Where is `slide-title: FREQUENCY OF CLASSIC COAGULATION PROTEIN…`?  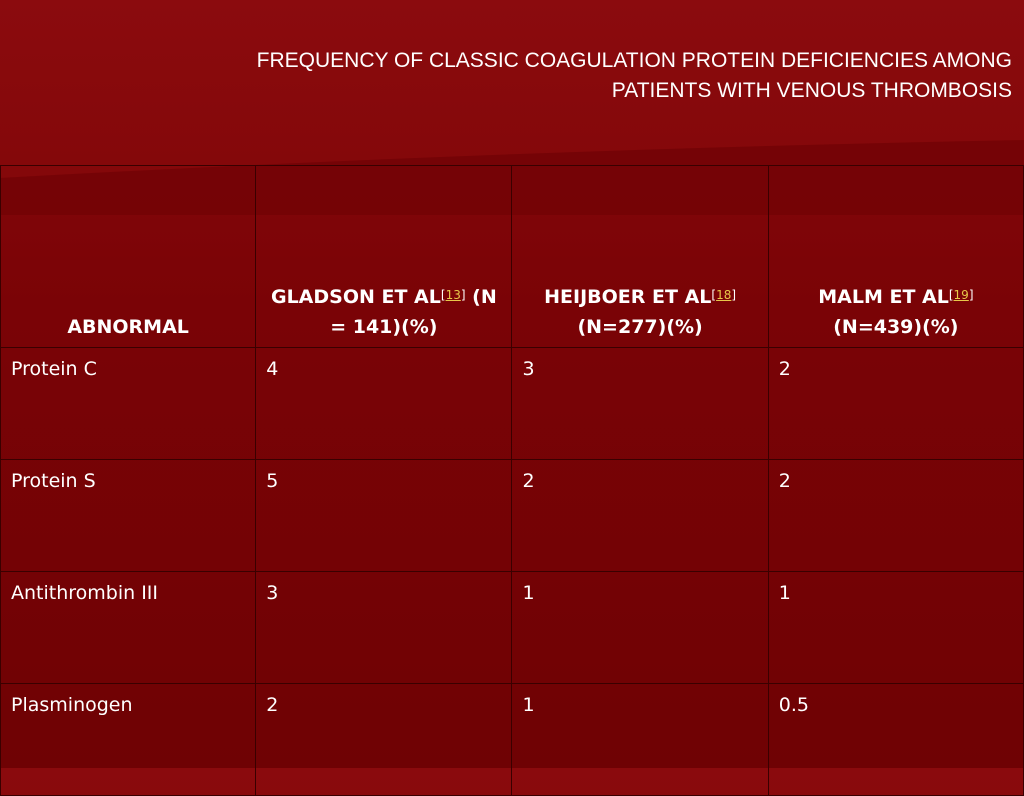 slide-title: FREQUENCY OF CLASSIC COAGULATION PROTEIN… is located at coordinates (532, 76).